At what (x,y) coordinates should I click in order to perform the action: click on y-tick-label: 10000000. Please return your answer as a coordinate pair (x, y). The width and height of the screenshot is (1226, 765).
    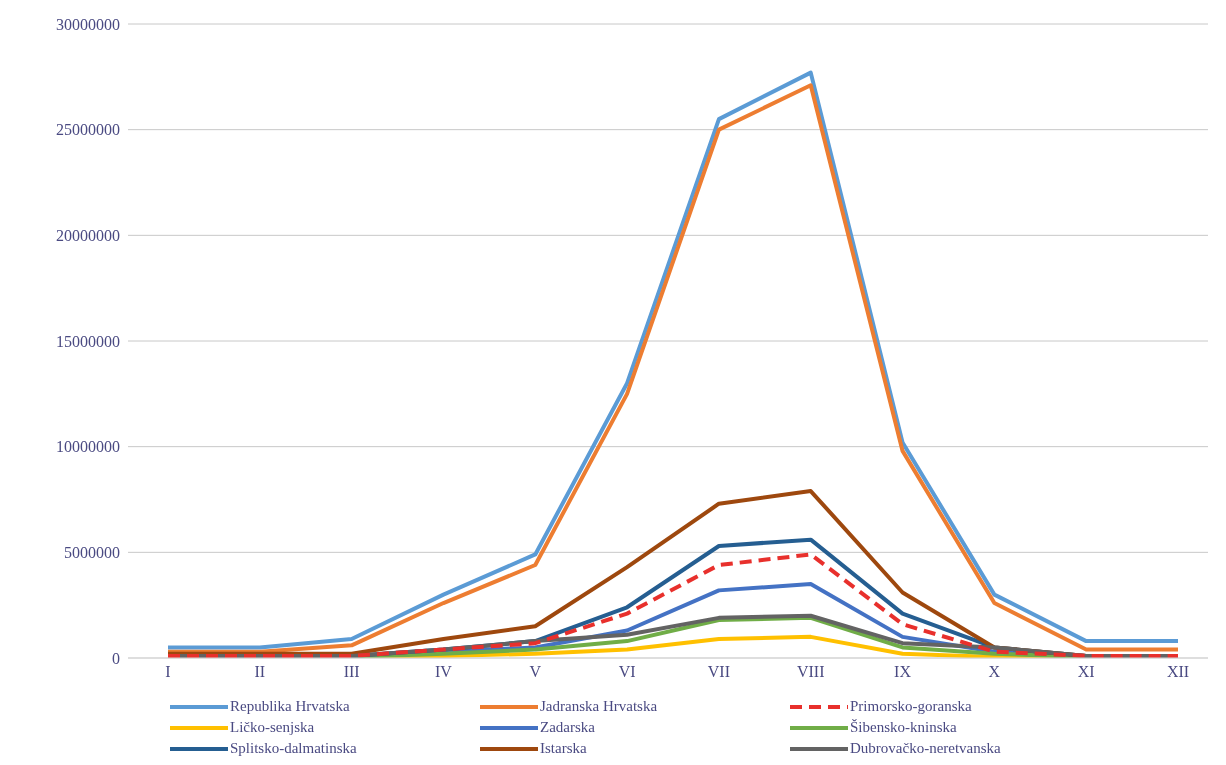
    Looking at the image, I should click on (88, 447).